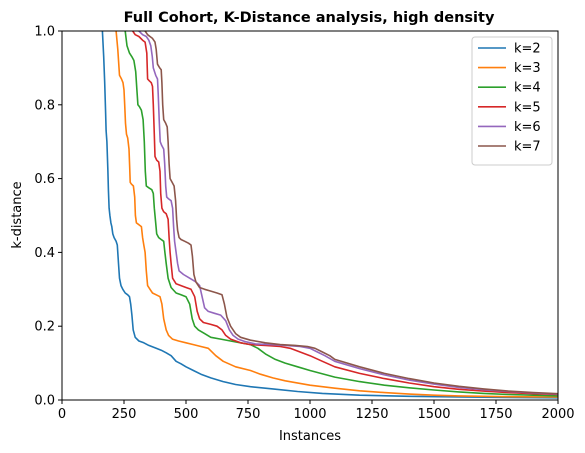 This screenshot has width=585, height=453. What do you see at coordinates (44, 32) in the screenshot?
I see `y-tick-label: 1.0` at bounding box center [44, 32].